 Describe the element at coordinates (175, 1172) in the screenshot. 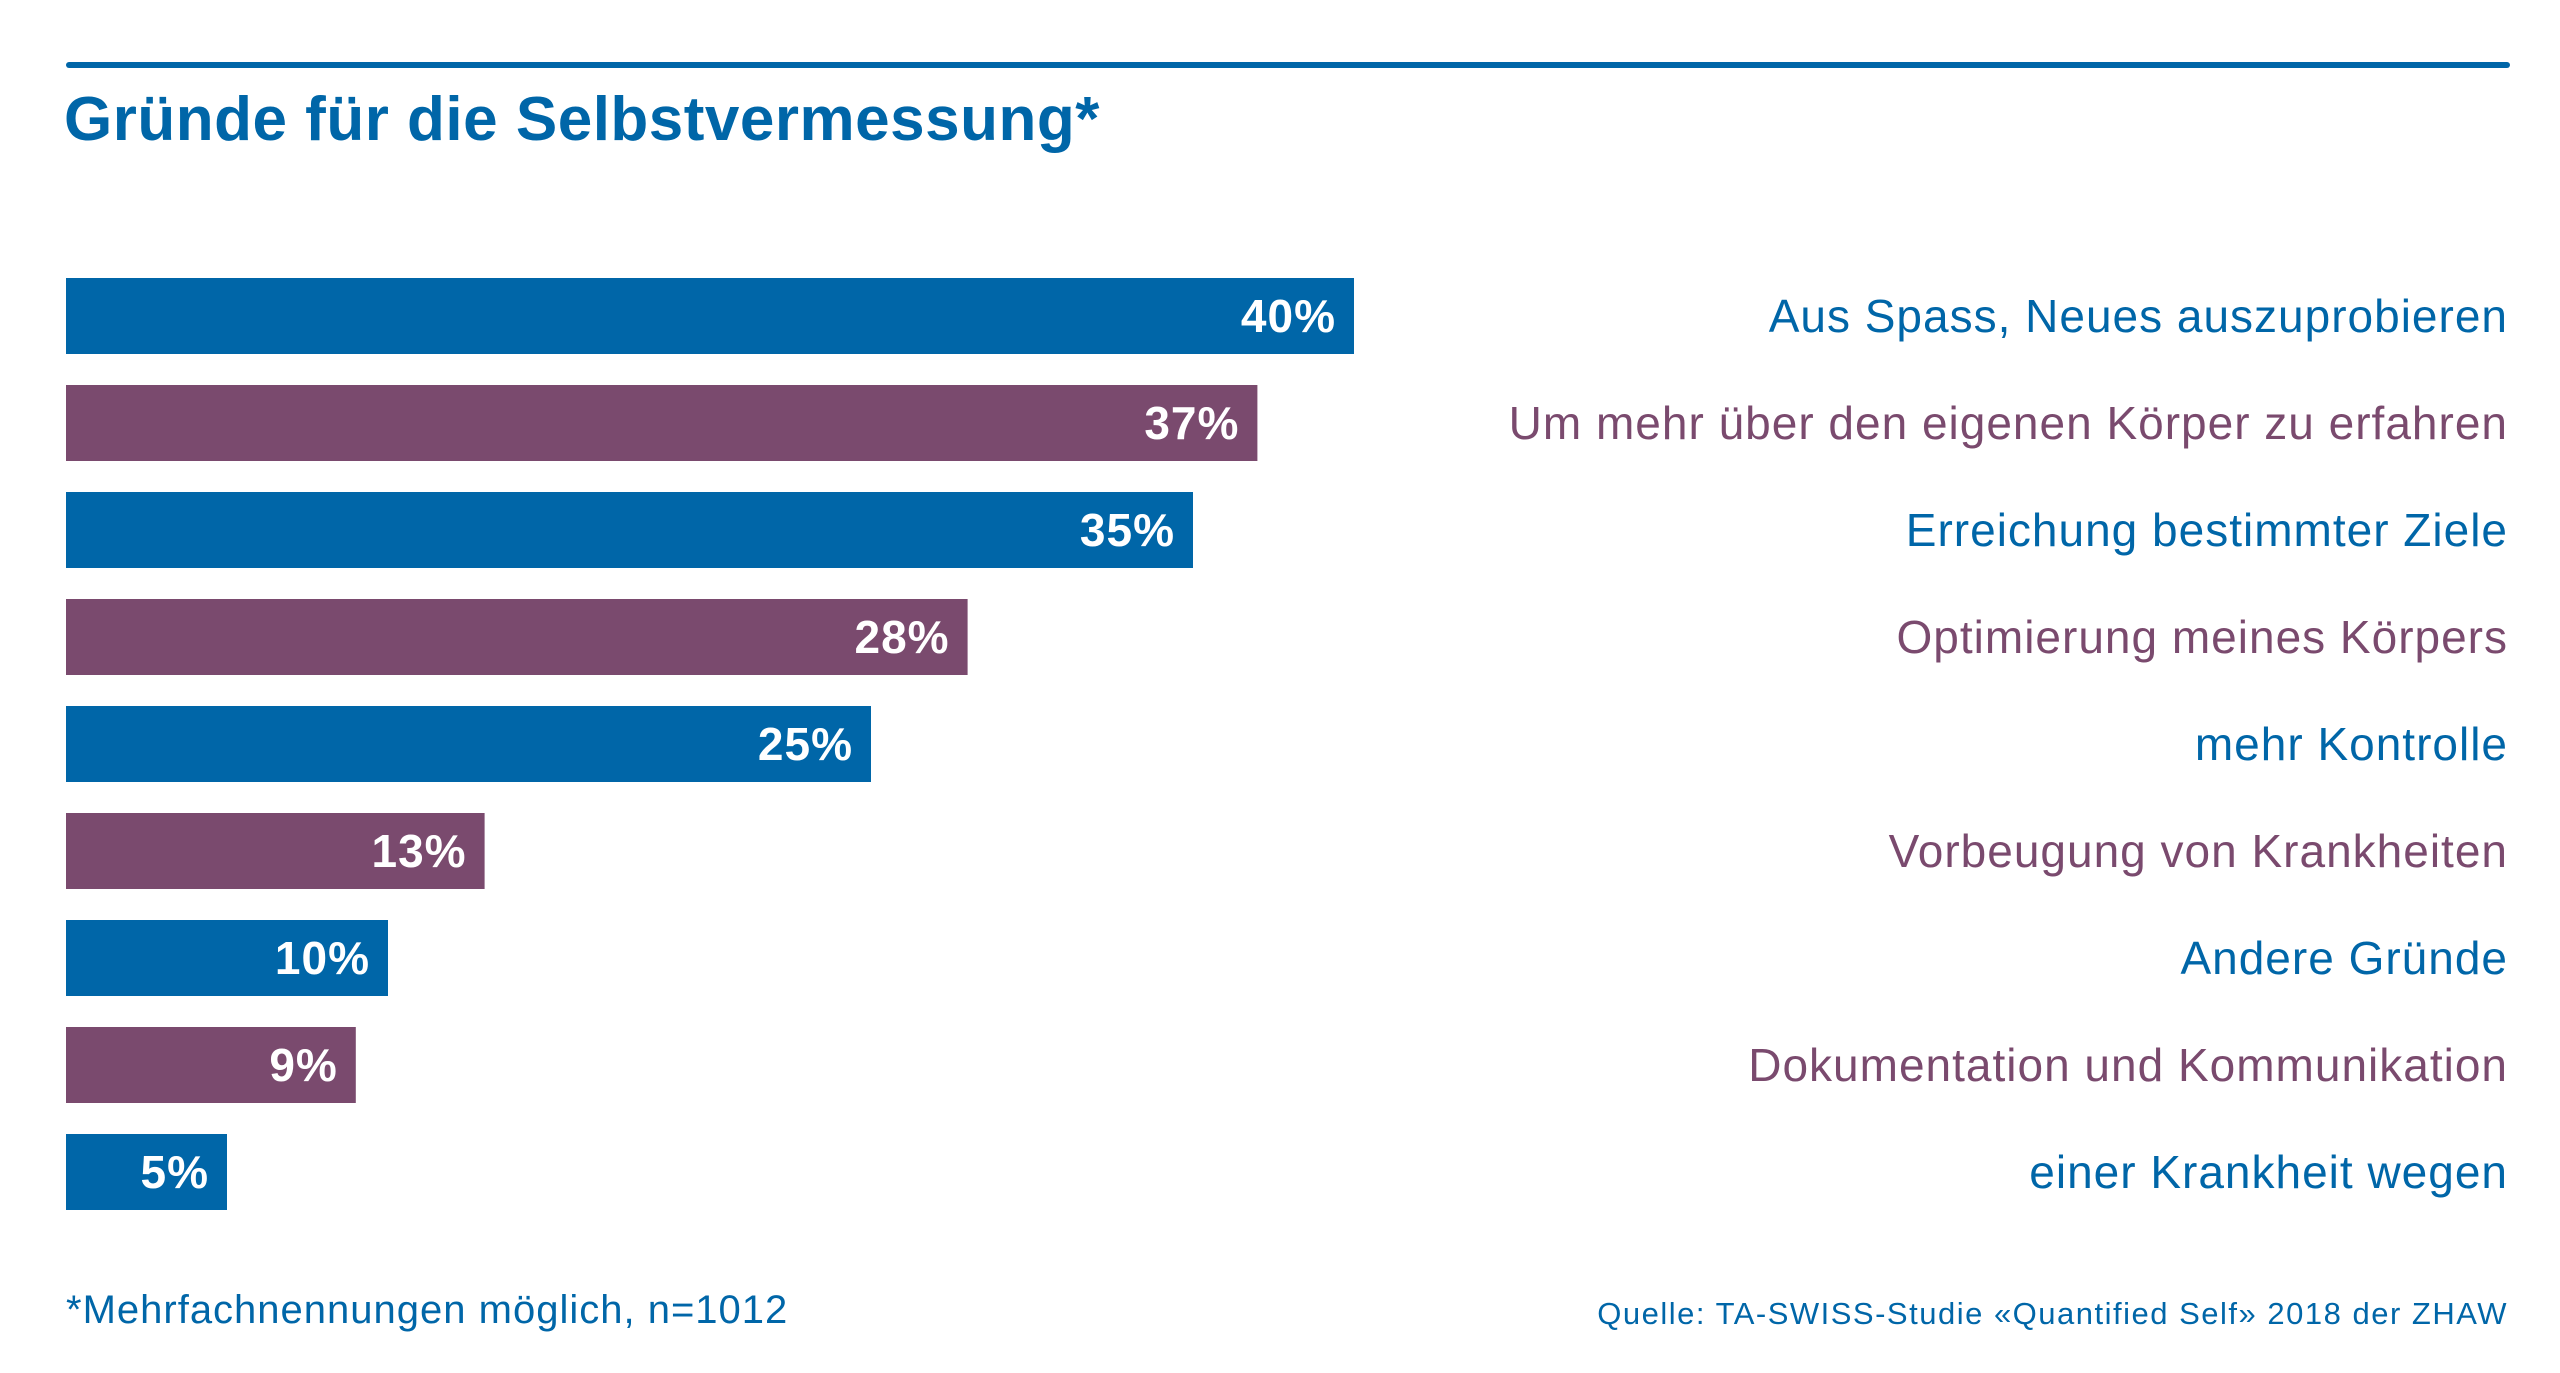

I see `bar-value-label-9: 5%` at that location.